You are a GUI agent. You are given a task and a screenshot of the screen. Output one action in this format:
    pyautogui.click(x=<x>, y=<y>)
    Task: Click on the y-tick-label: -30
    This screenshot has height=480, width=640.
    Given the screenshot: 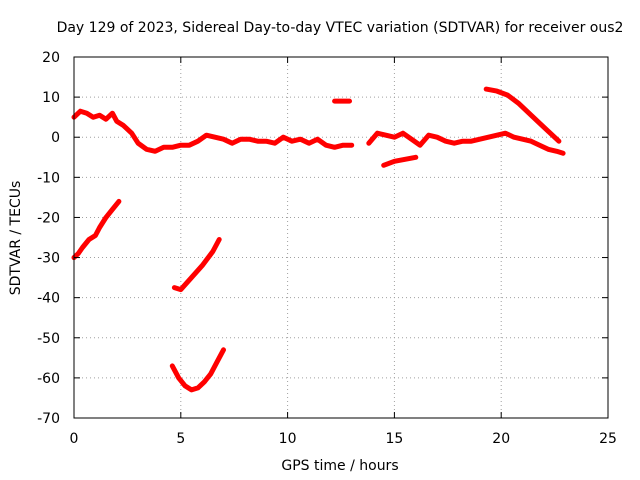 What is the action you would take?
    pyautogui.click(x=48, y=259)
    